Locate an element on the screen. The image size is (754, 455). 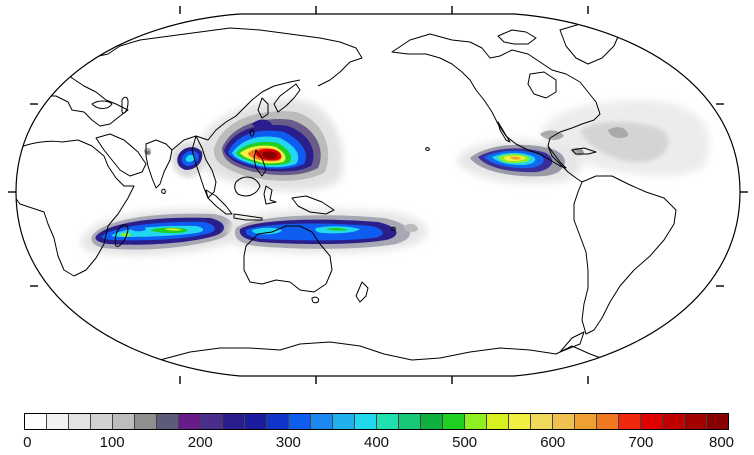
canadian-islands-outline is located at coordinates (517, 37).